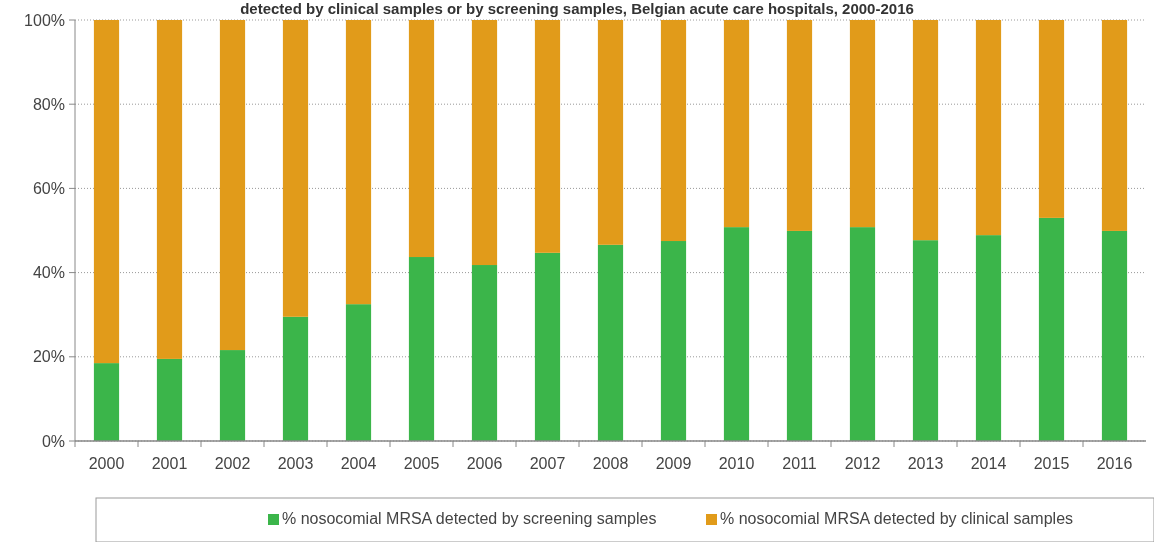 This screenshot has width=1154, height=542. Describe the element at coordinates (736, 463) in the screenshot. I see `x-tick-label: 2010` at that location.